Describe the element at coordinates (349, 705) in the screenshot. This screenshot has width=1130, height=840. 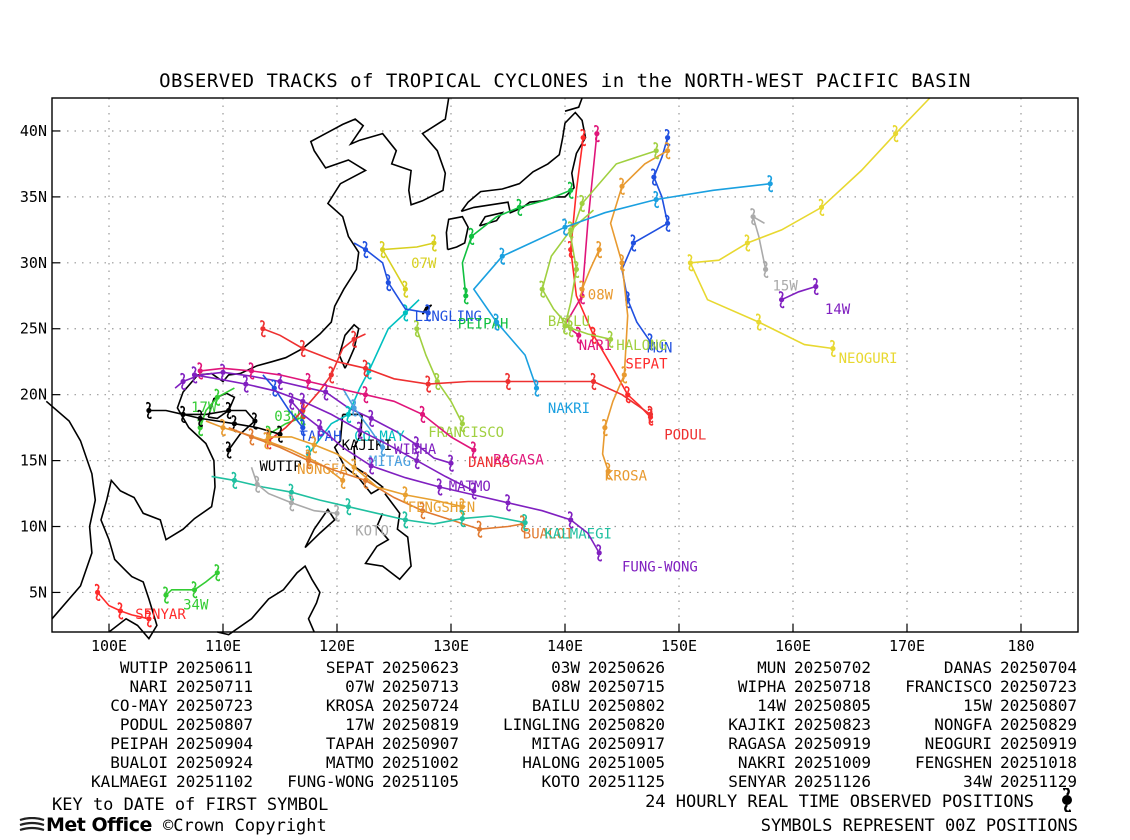
I see `key-storm-name: KROSA` at that location.